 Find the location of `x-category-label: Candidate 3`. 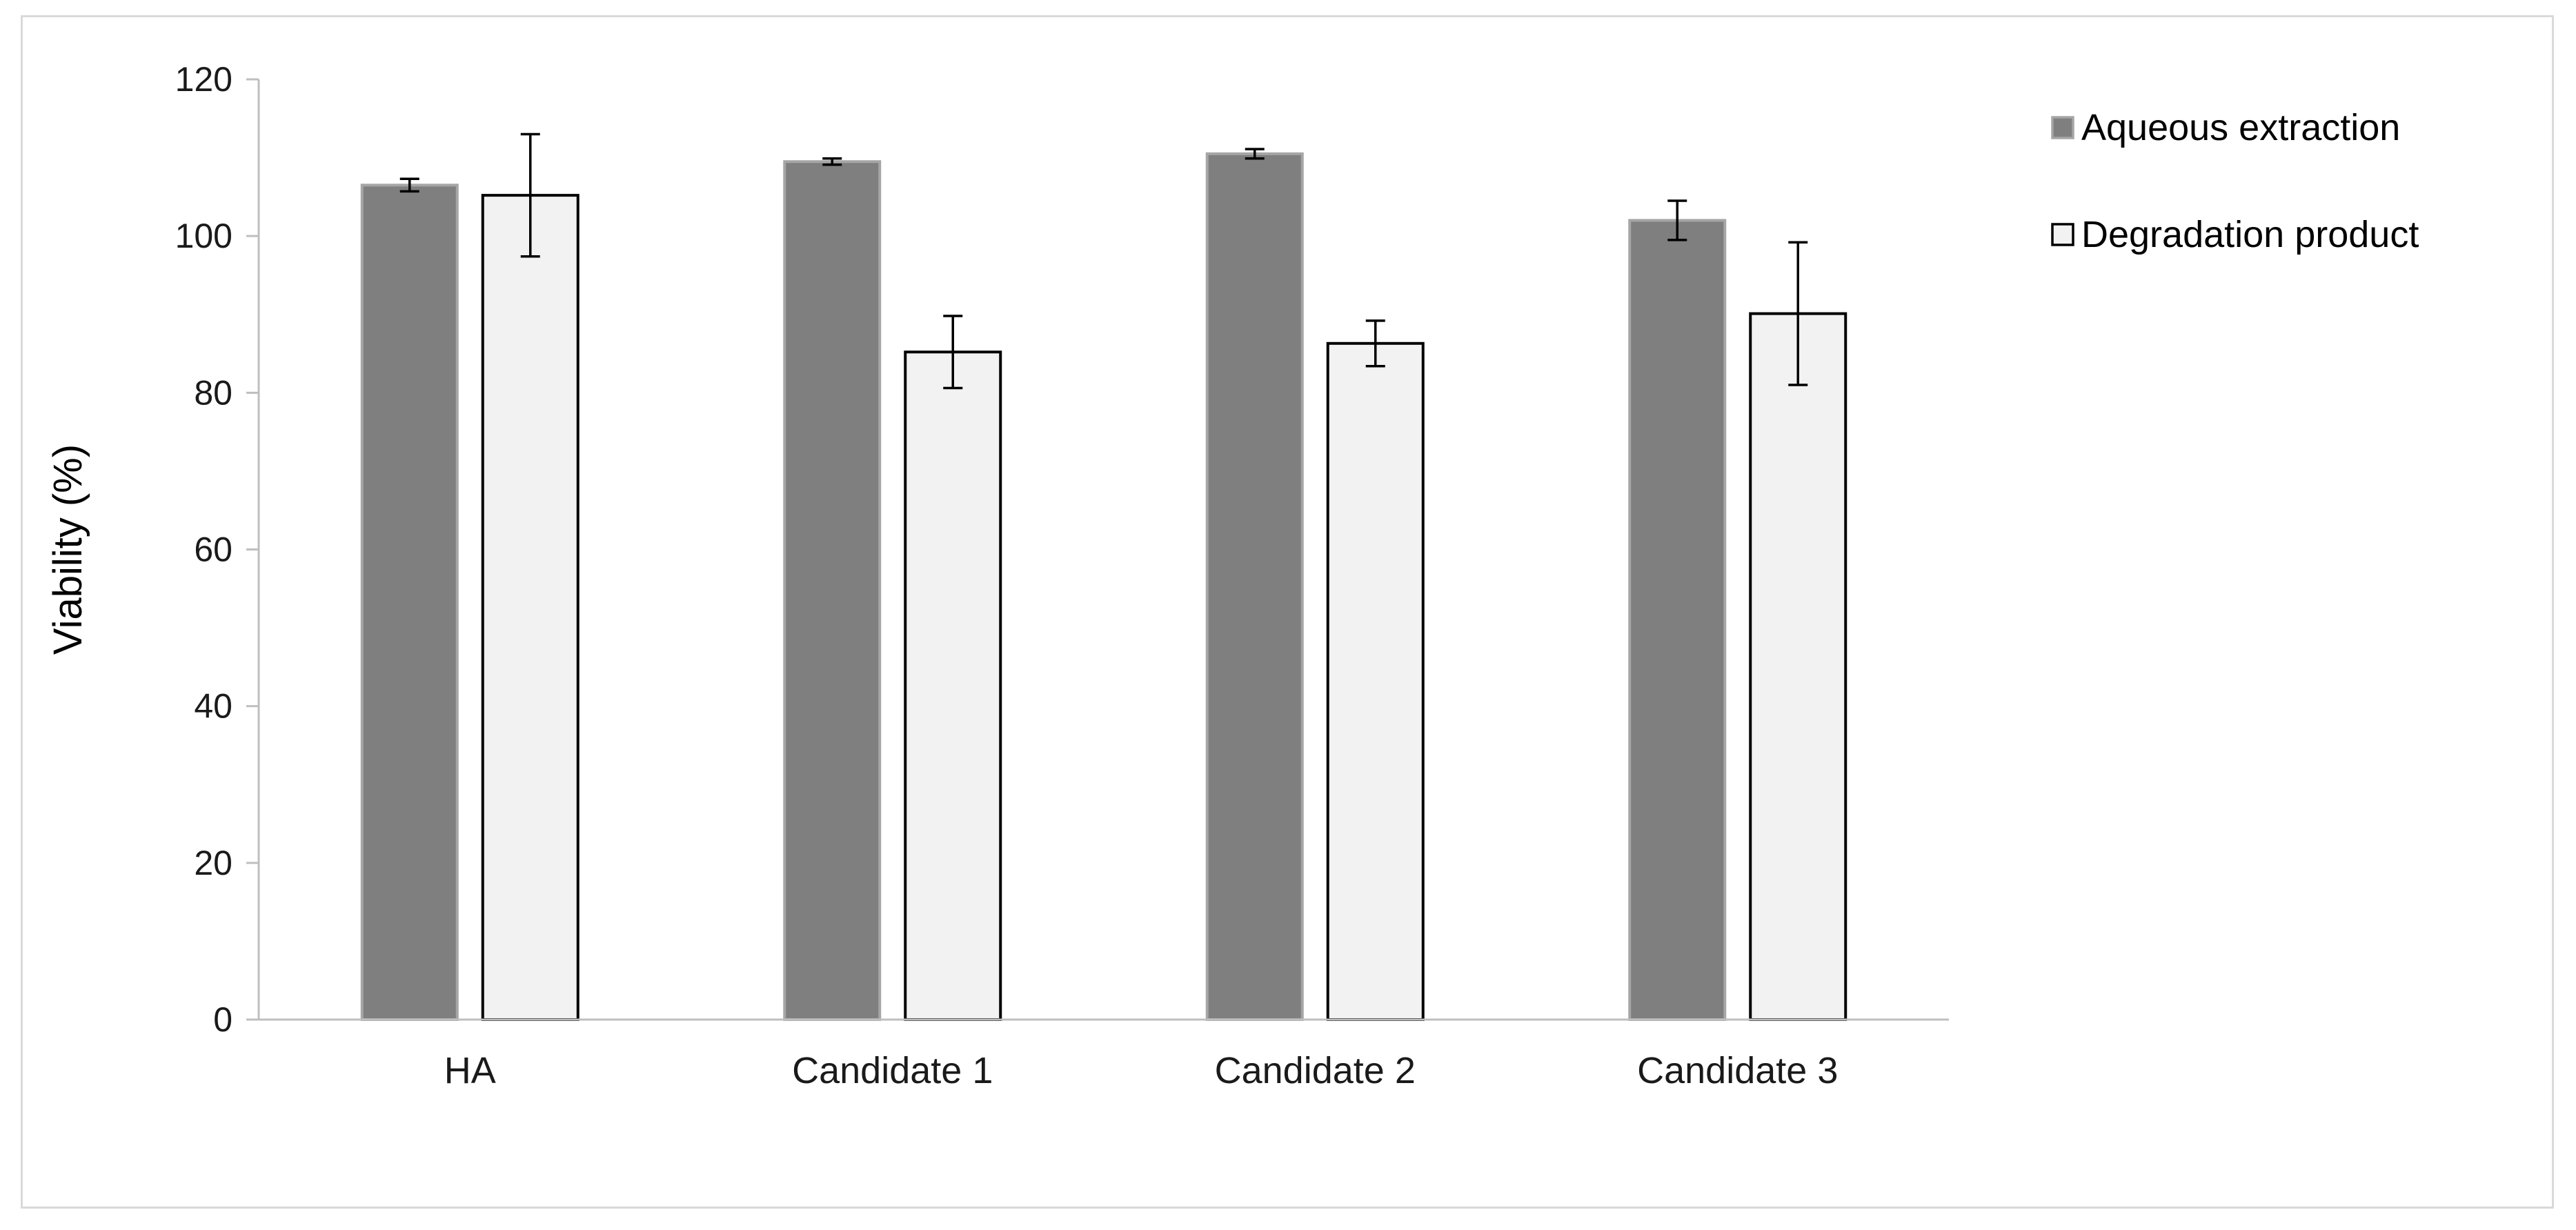

x-category-label: Candidate 3 is located at coordinates (1737, 1071).